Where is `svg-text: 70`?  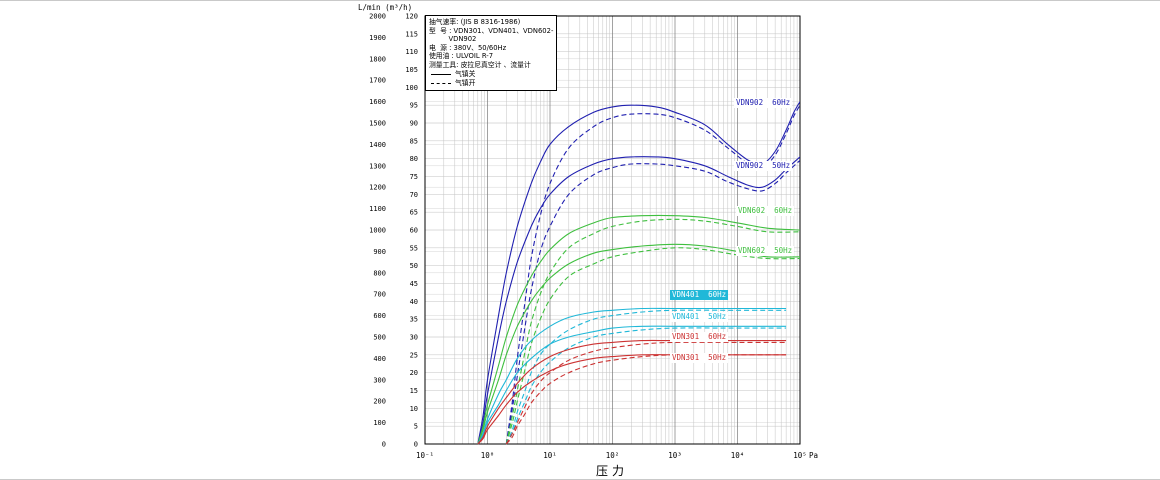 svg-text: 70 is located at coordinates (414, 195).